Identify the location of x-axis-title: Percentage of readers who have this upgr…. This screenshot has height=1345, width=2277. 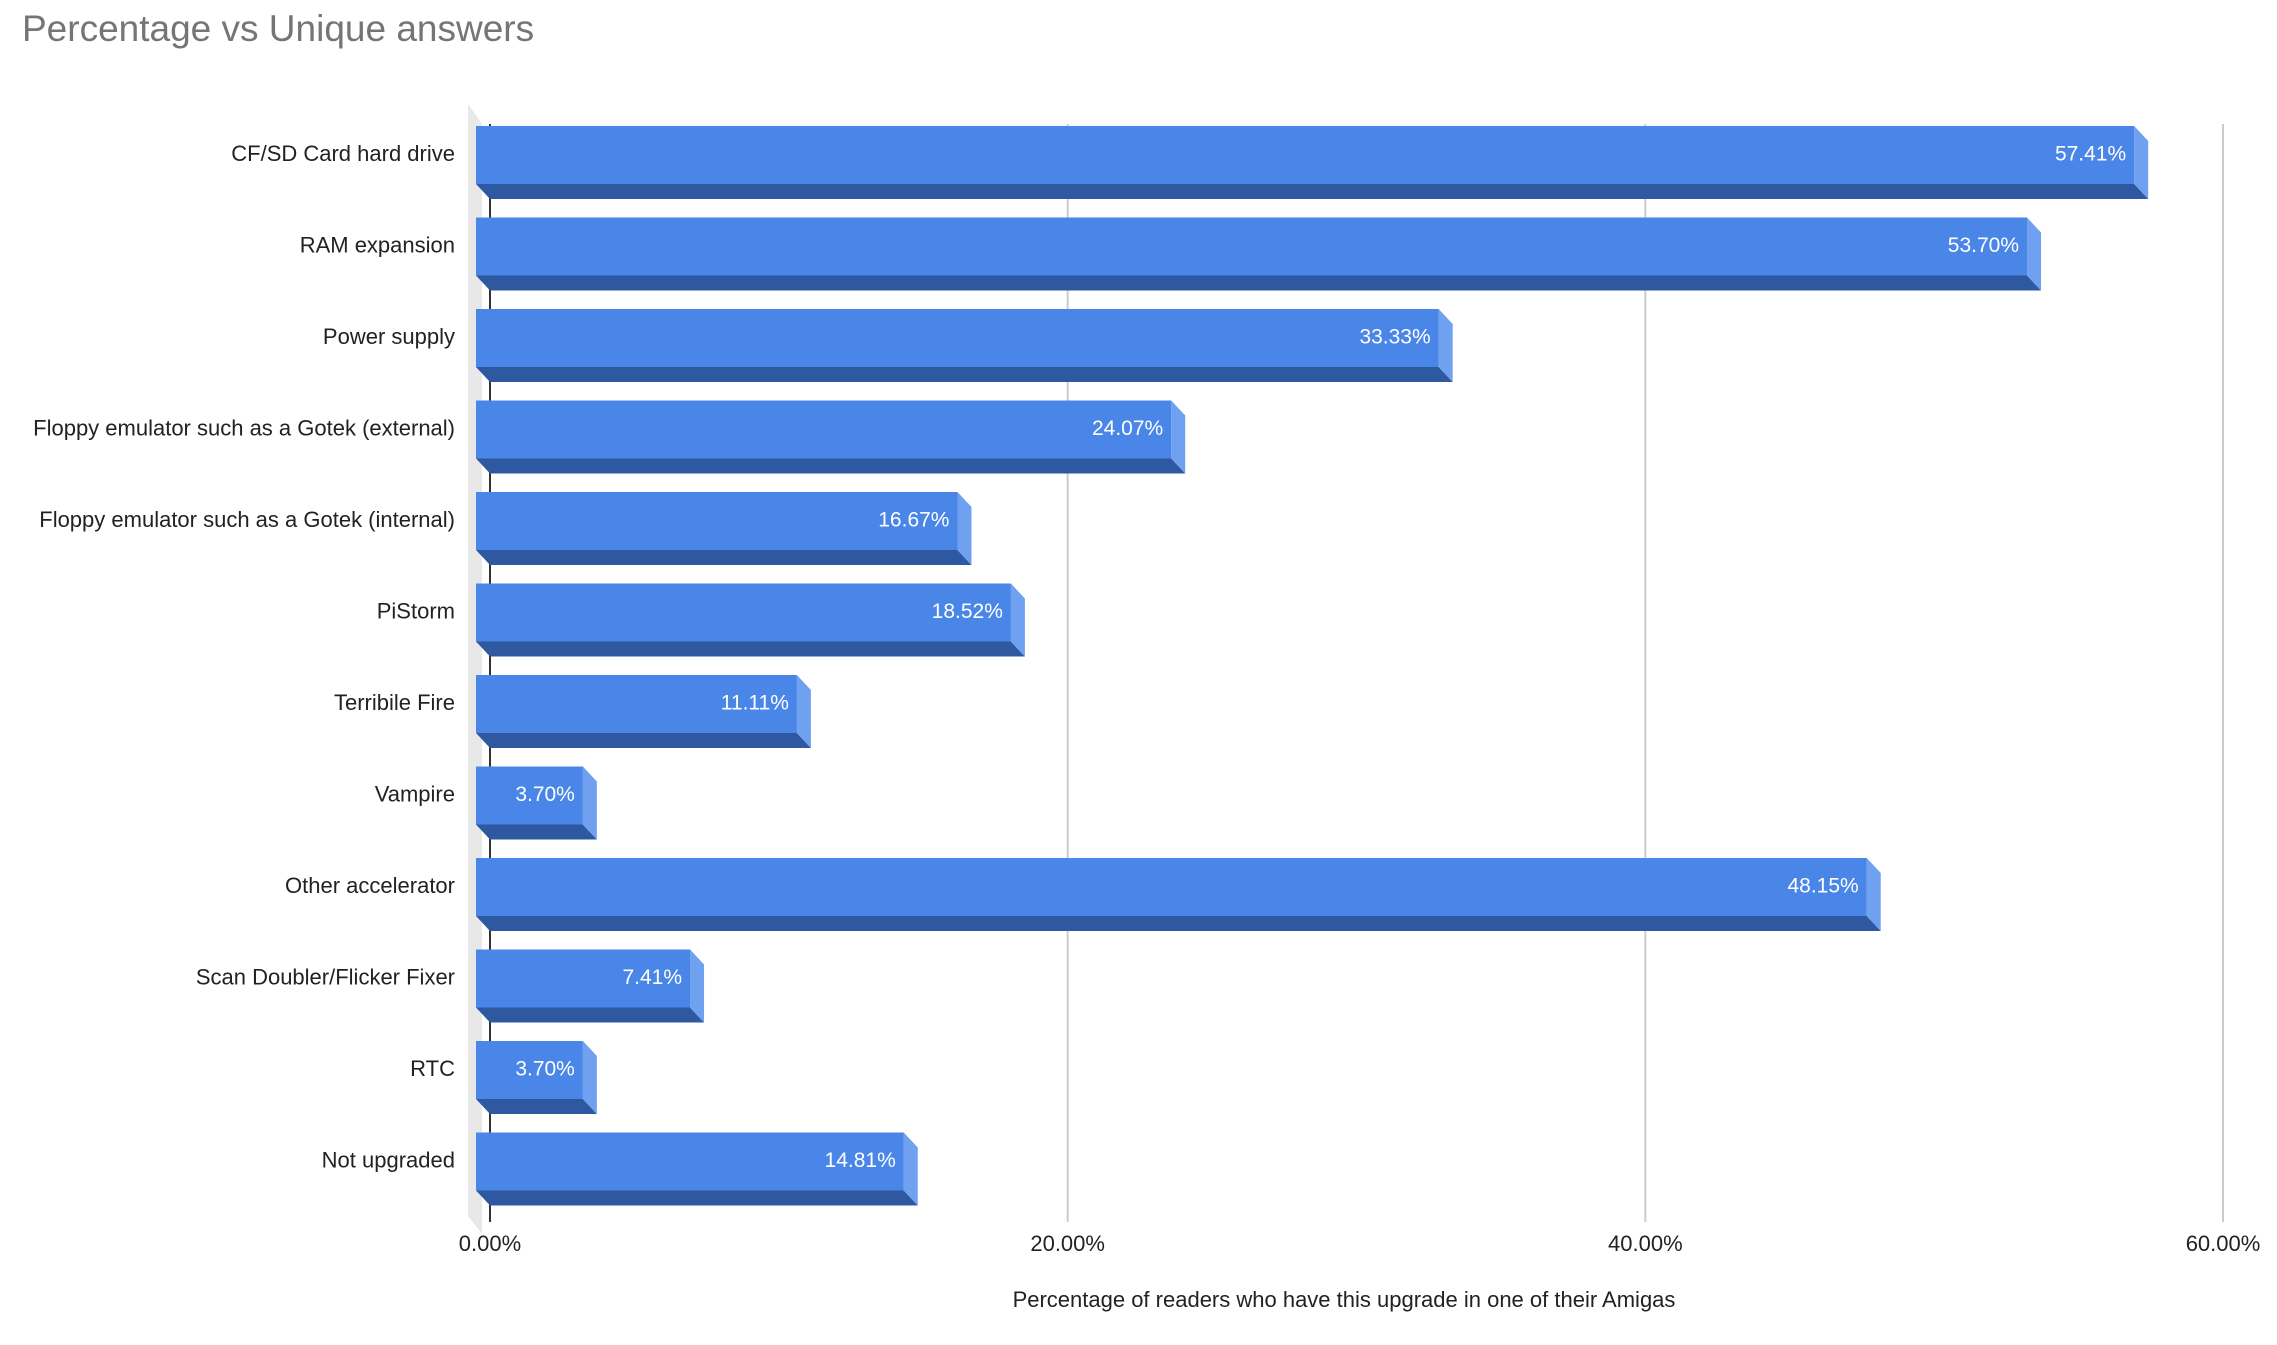
(1344, 1299).